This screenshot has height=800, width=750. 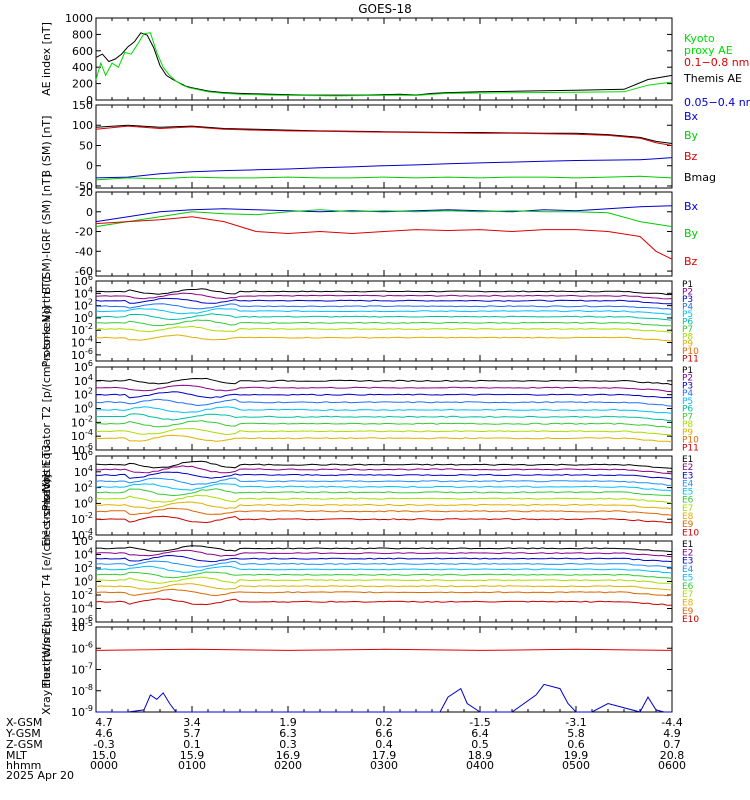 I want to click on y-tick-label: 10-8, so click(x=82, y=690).